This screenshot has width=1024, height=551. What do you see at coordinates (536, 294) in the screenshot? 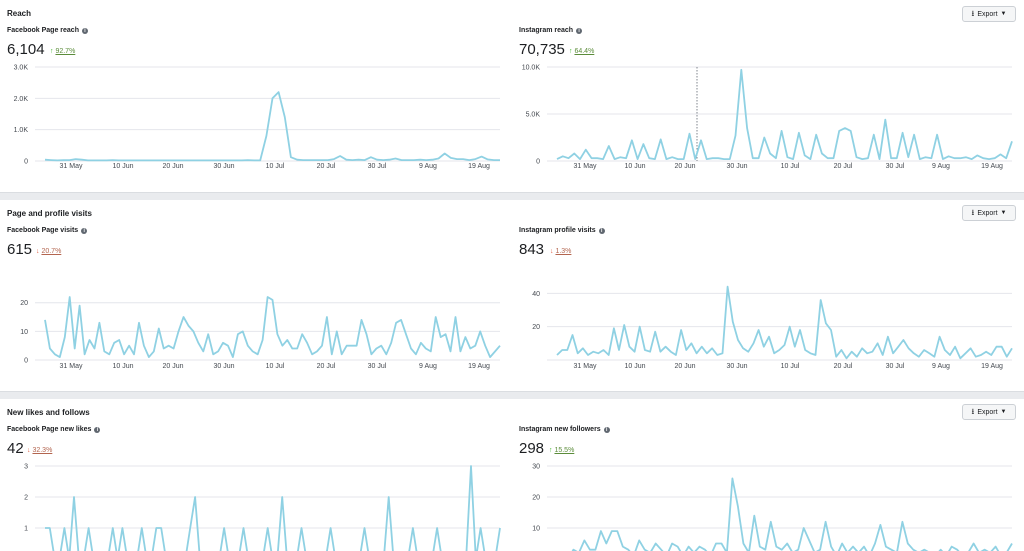
I see `y-tick-label: 40` at bounding box center [536, 294].